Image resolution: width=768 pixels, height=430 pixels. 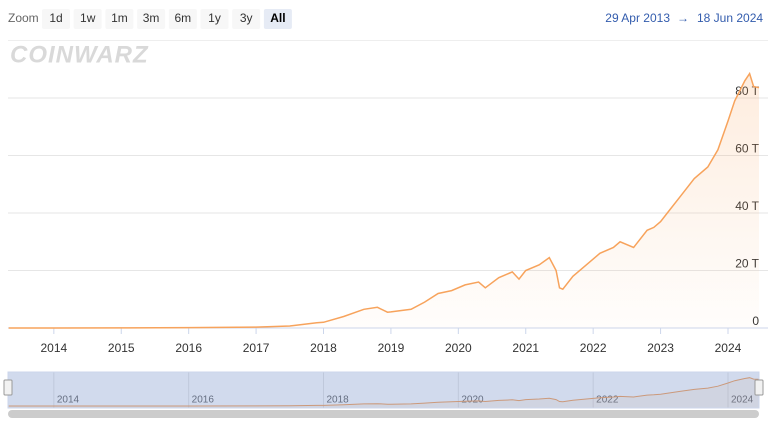 I want to click on zoom-button-label: 1y, so click(x=214, y=18).